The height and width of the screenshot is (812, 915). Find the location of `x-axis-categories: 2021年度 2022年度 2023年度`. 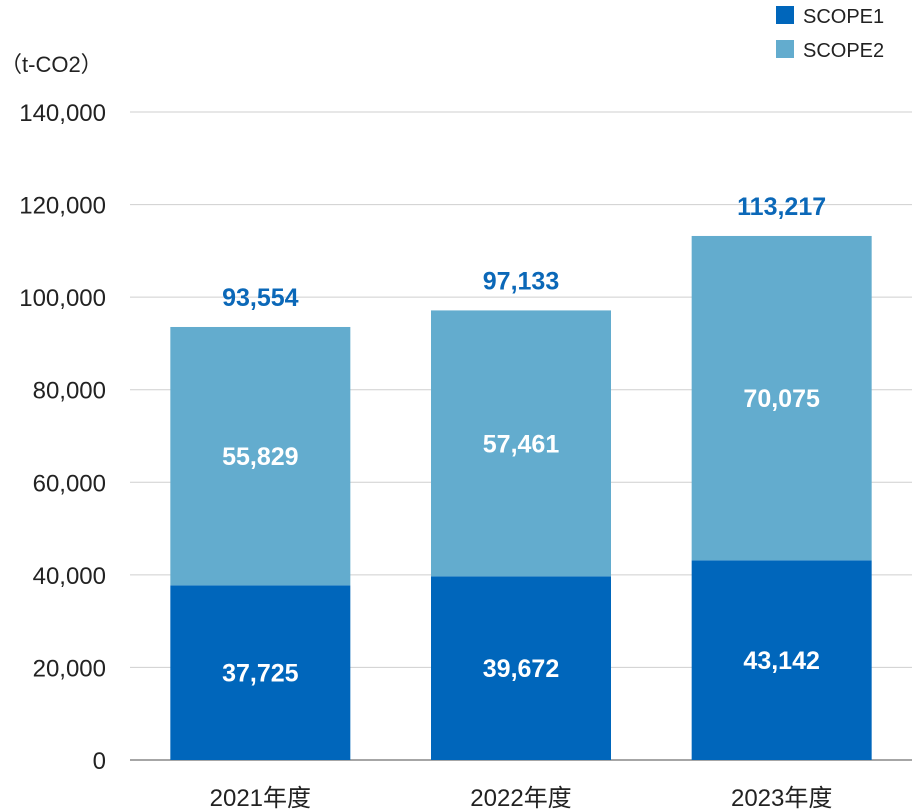

x-axis-categories: 2021年度 2022年度 2023年度 is located at coordinates (521, 798).